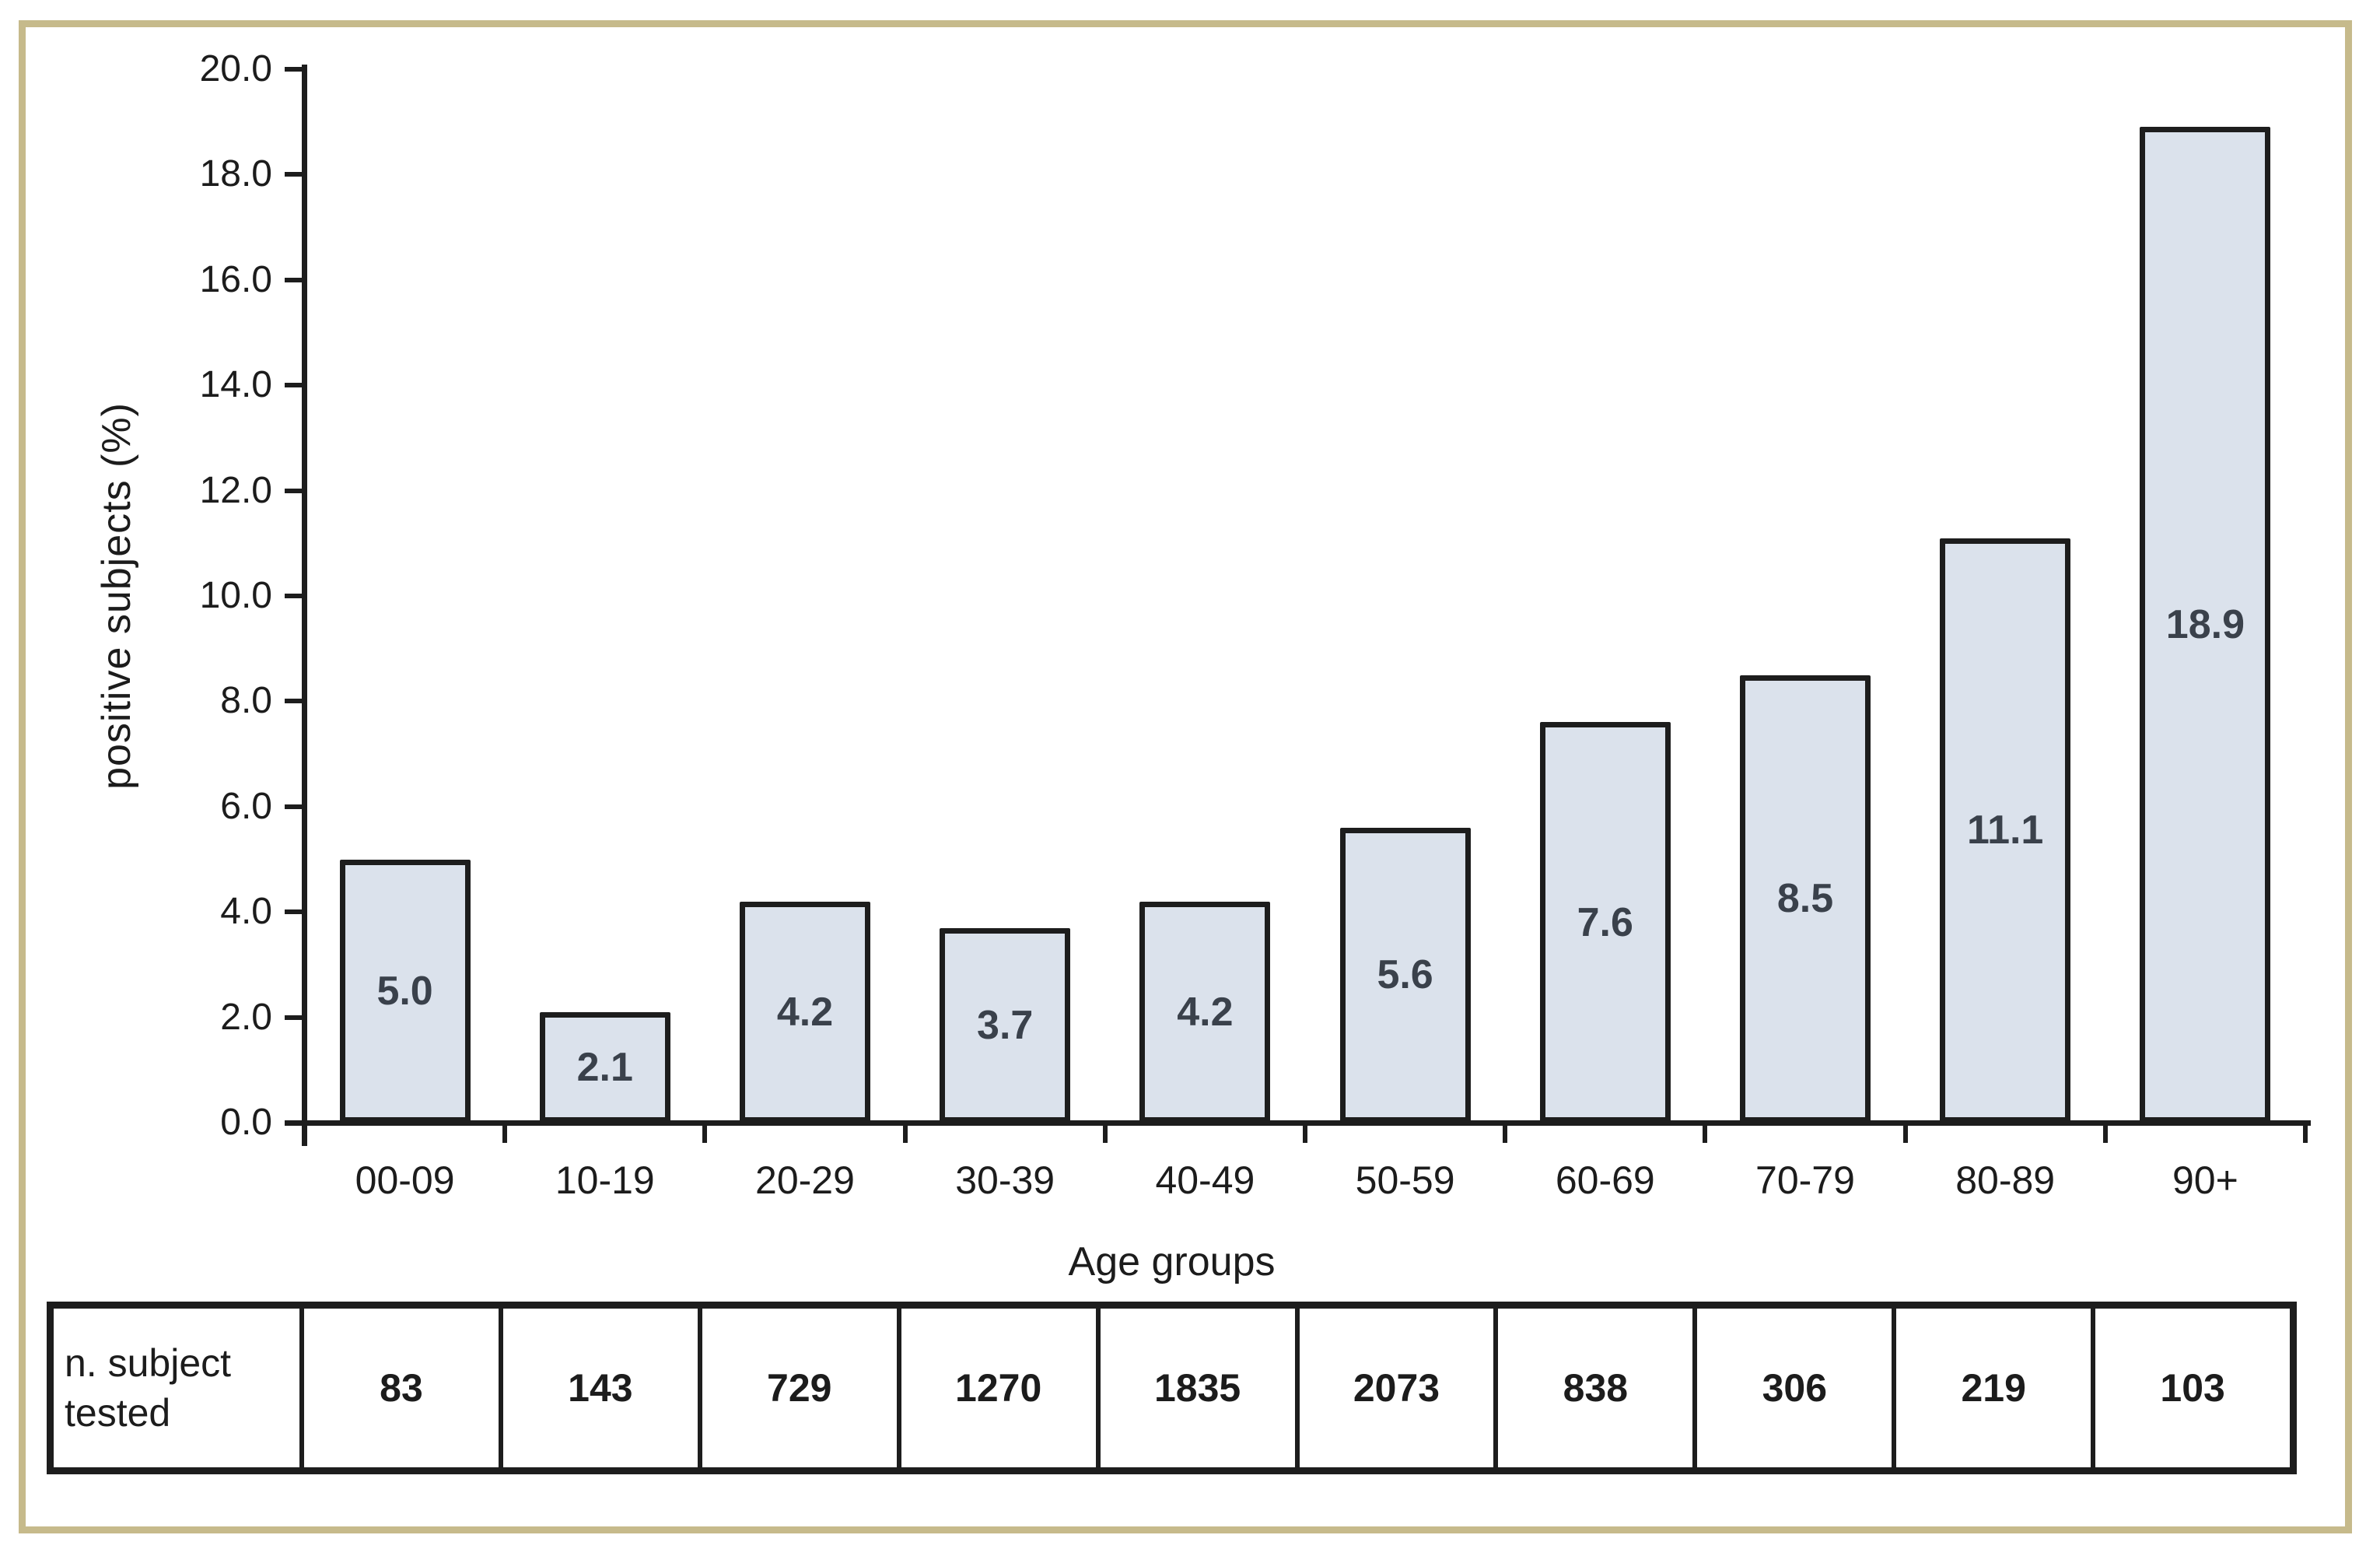 The width and height of the screenshot is (2380, 1556). I want to click on x-category-label: 20-29, so click(805, 1180).